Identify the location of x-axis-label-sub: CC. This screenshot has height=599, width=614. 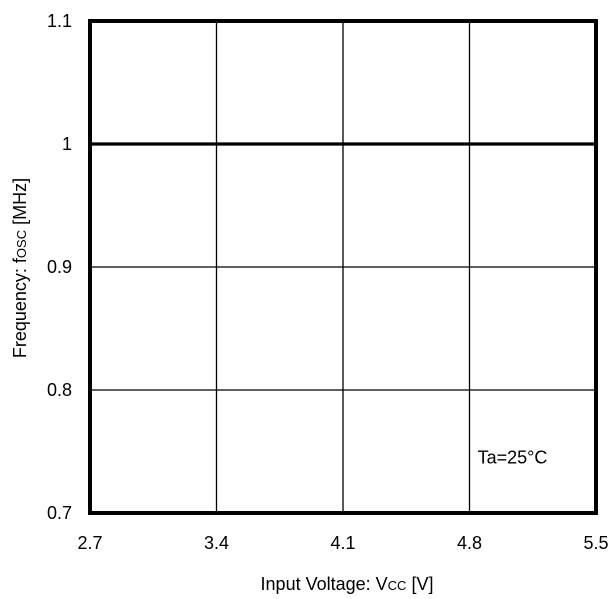
(397, 585).